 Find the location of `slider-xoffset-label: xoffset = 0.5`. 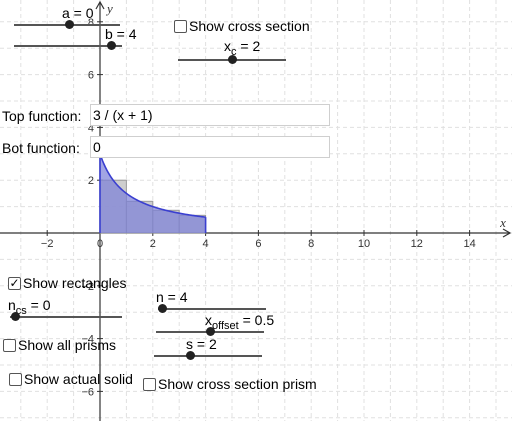

slider-xoffset-label: xoffset = 0.5 is located at coordinates (240, 322).